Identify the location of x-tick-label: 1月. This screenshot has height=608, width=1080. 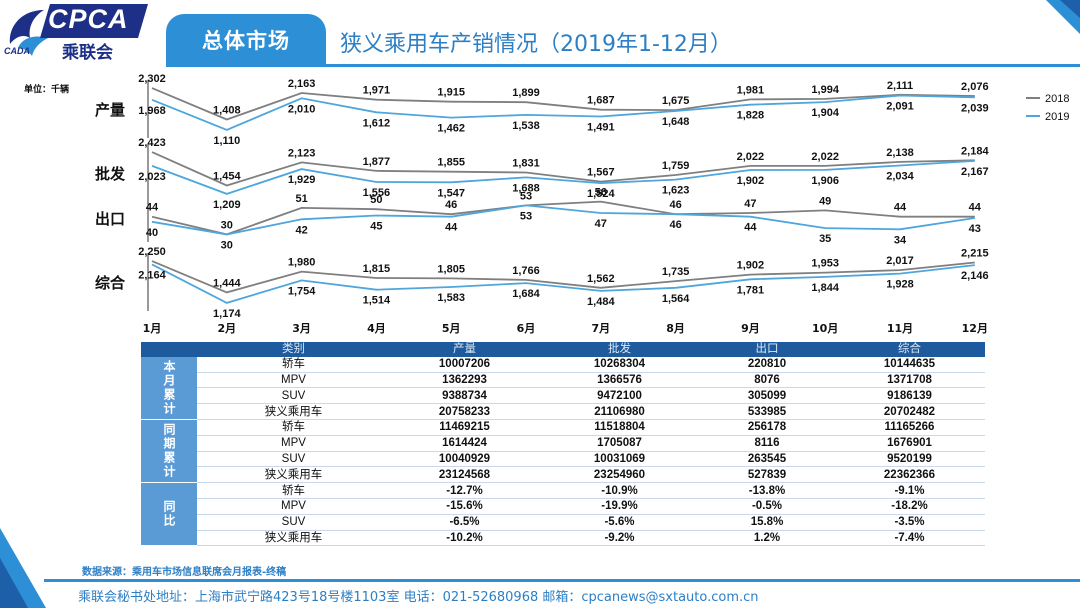
(152, 328).